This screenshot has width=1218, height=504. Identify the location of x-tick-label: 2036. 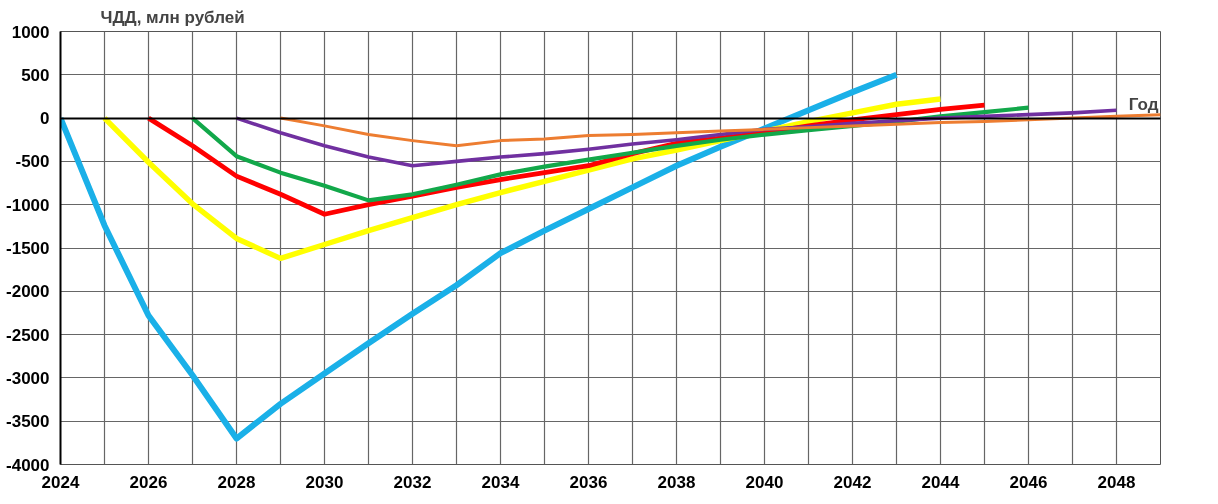
(588, 482).